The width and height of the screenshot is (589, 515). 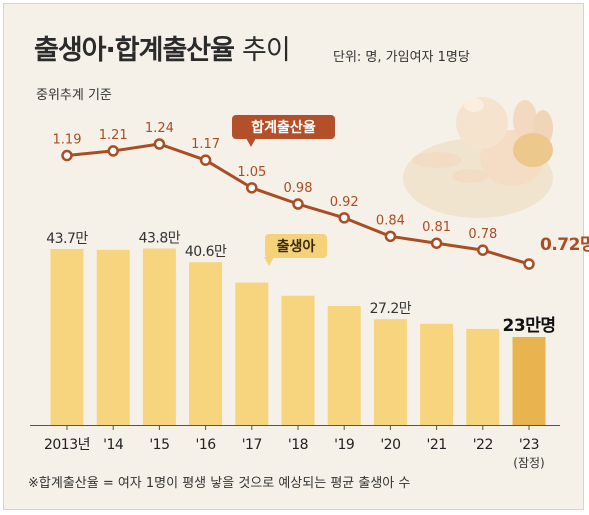 What do you see at coordinates (529, 445) in the screenshot?
I see `x-tick-label: '23` at bounding box center [529, 445].